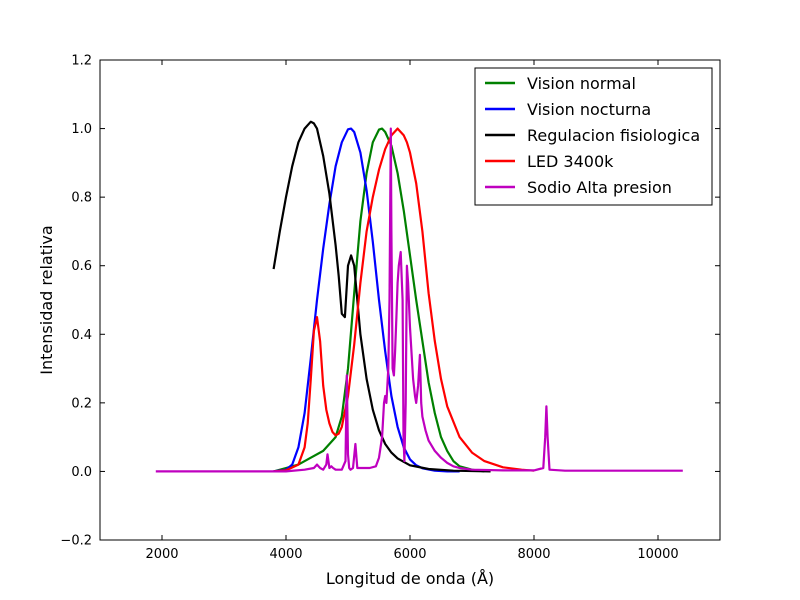 Image resolution: width=800 pixels, height=600 pixels. Describe the element at coordinates (410, 578) in the screenshot. I see `x-axis-title: Longitud de onda (Å)` at that location.